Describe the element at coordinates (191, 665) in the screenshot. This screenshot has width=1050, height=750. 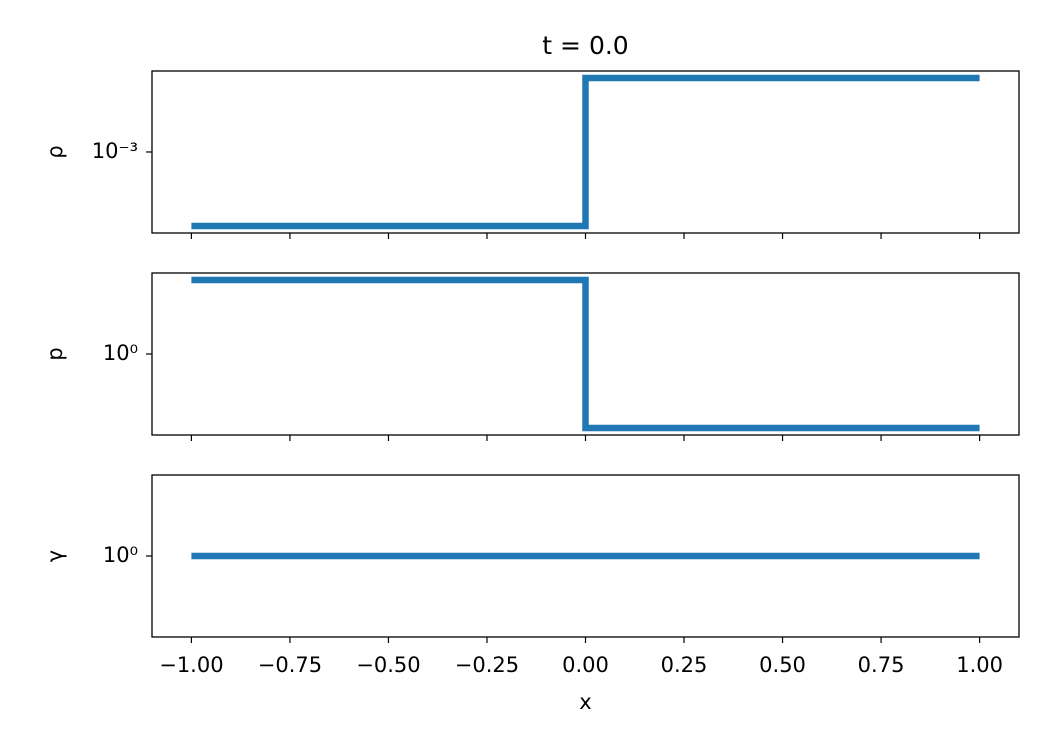
I see `x-tick-label: −1.00` at that location.